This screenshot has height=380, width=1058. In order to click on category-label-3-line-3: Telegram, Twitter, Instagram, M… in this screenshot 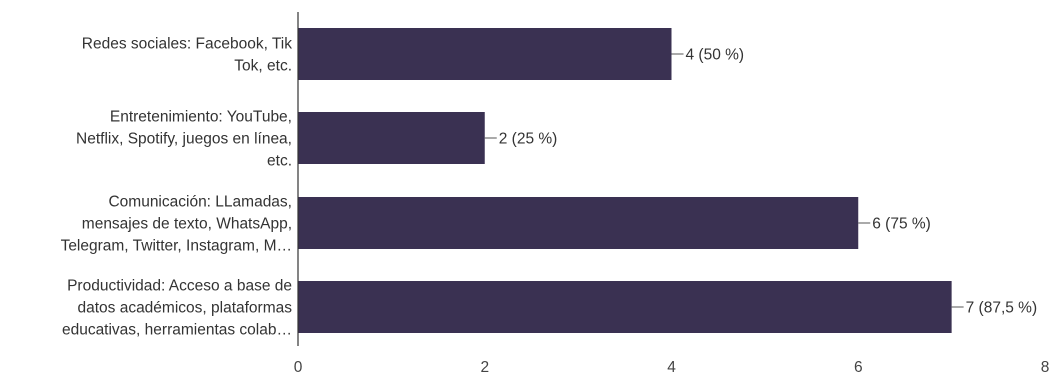, I will do `click(176, 246)`.